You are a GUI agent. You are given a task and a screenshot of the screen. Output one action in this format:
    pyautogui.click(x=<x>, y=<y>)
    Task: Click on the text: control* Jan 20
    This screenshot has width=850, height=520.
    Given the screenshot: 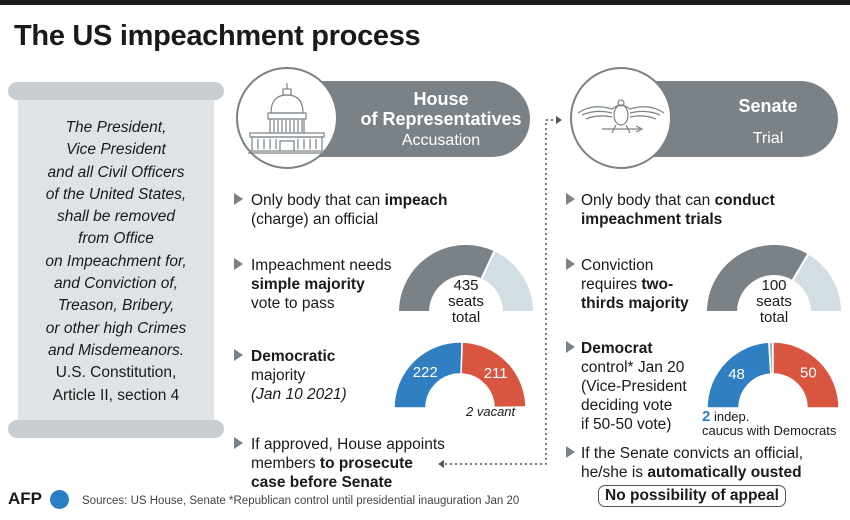 What is the action you would take?
    pyautogui.click(x=633, y=367)
    